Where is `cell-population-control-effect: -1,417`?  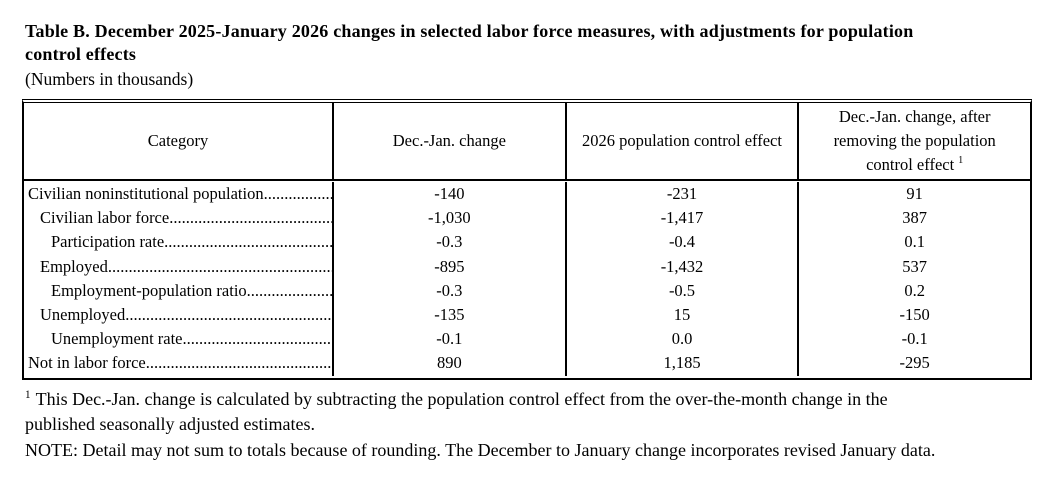
cell-population-control-effect: -1,417 is located at coordinates (683, 218).